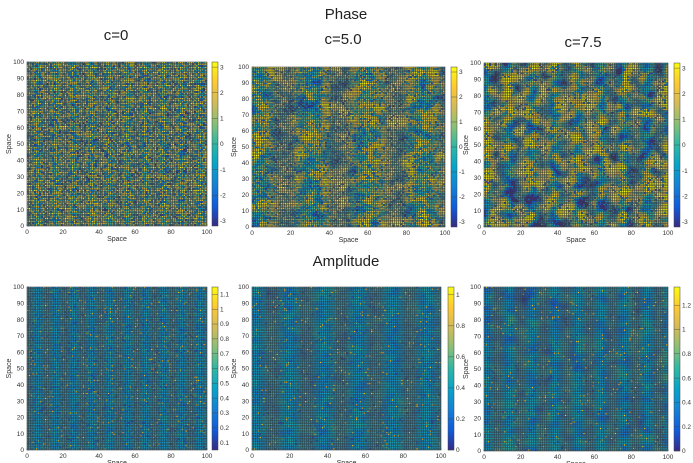 The width and height of the screenshot is (693, 463). I want to click on section-label-phase: Phase, so click(346, 14).